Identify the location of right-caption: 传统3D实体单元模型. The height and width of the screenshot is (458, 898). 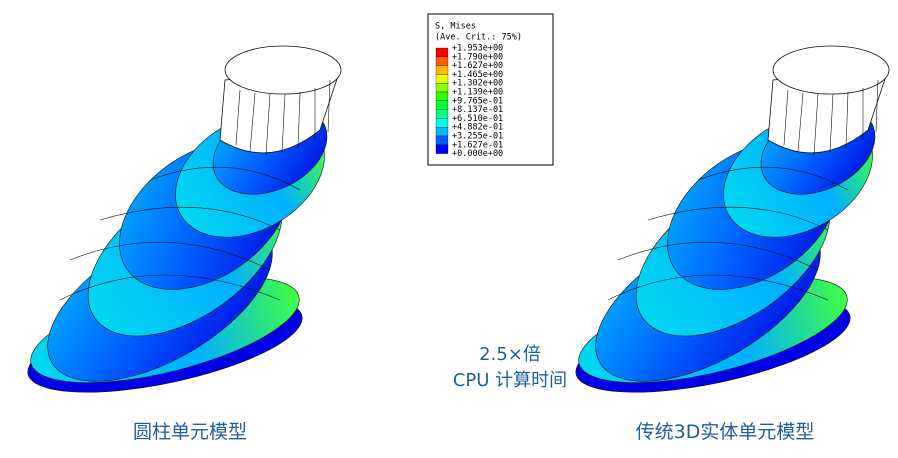
(725, 432).